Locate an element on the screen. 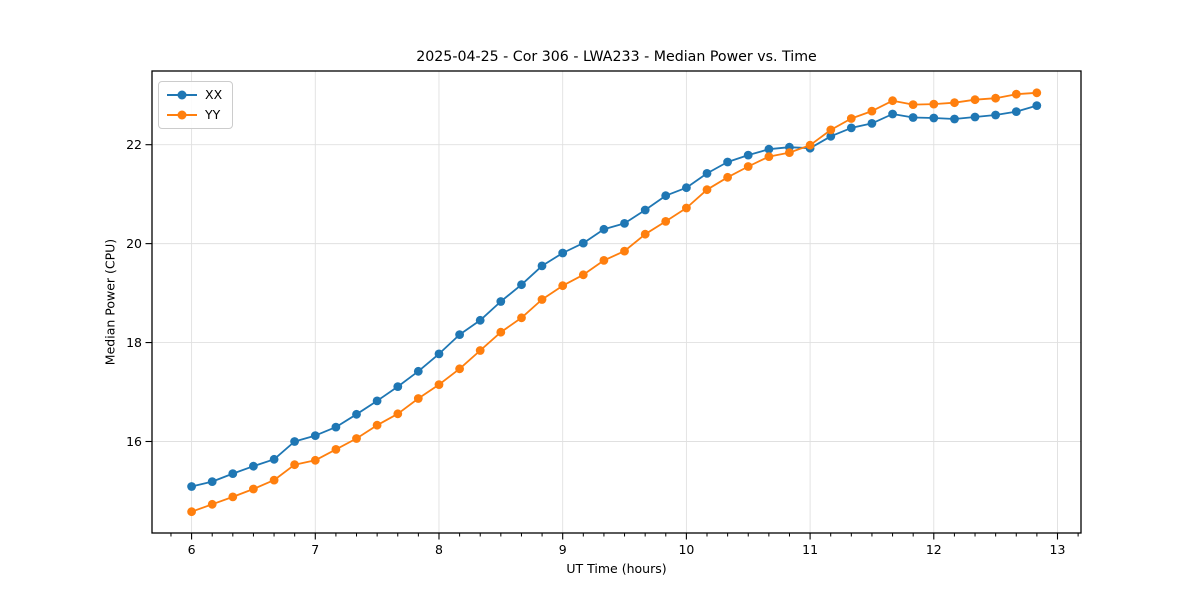 This screenshot has height=600, width=1200. x-tick-label: 11 is located at coordinates (810, 549).